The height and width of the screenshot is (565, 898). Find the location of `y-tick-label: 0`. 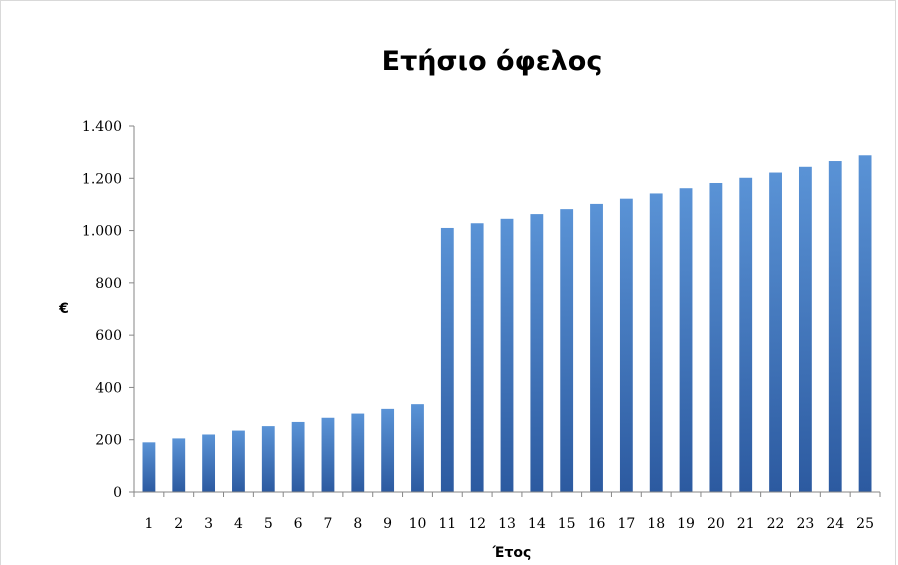

y-tick-label: 0 is located at coordinates (117, 493).